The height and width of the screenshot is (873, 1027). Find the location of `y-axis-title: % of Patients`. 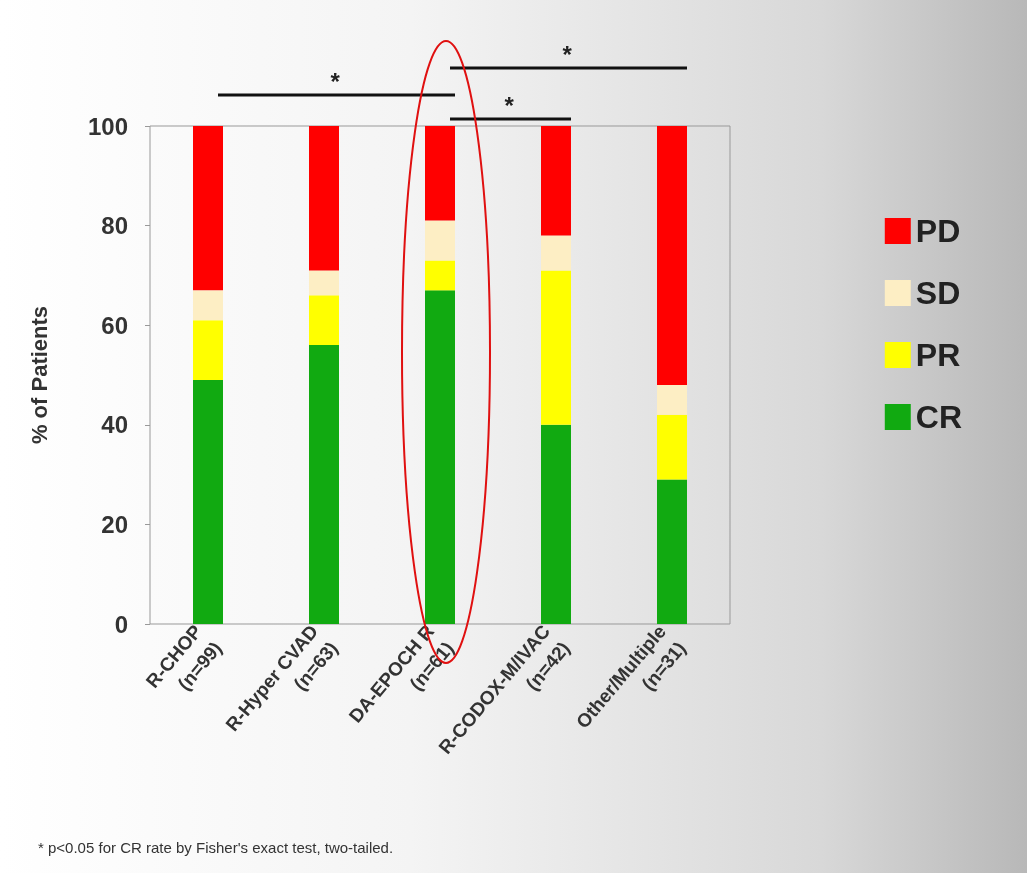

y-axis-title: % of Patients is located at coordinates (39, 375).